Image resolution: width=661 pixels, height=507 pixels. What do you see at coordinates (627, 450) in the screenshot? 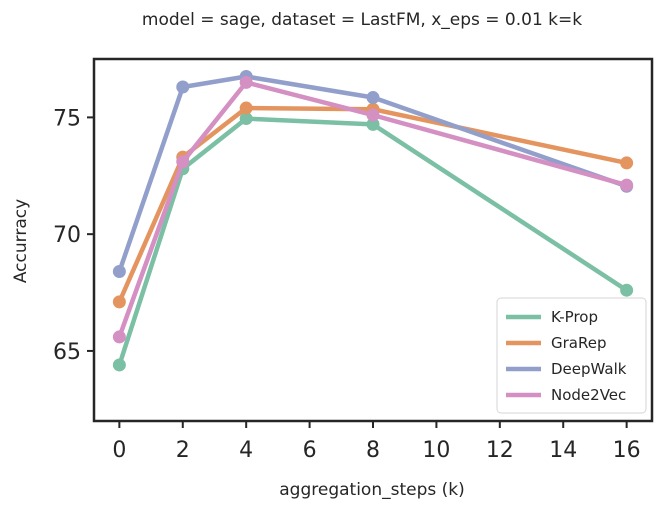
I see `x-tick-label: 16` at bounding box center [627, 450].